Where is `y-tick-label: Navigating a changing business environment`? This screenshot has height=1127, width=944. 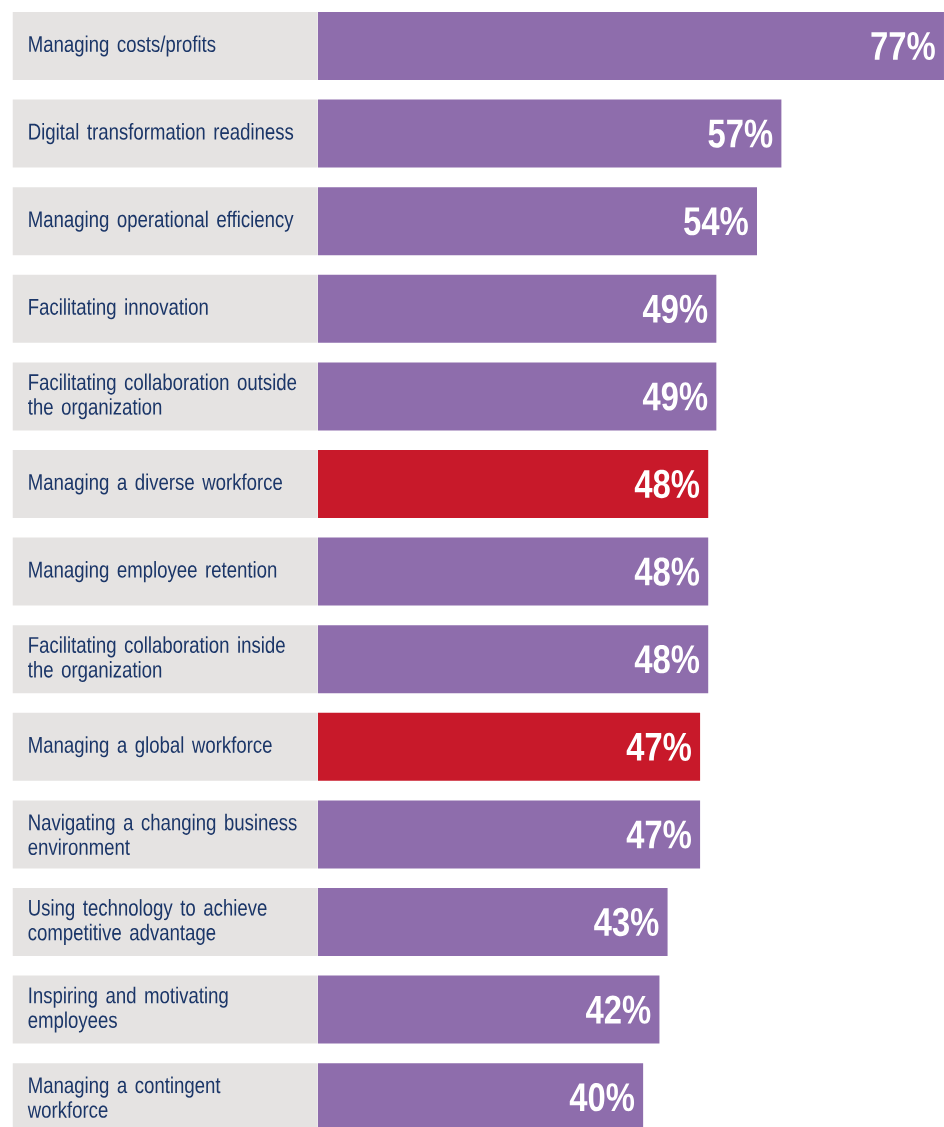
y-tick-label: Navigating a changing business environment is located at coordinates (162, 834).